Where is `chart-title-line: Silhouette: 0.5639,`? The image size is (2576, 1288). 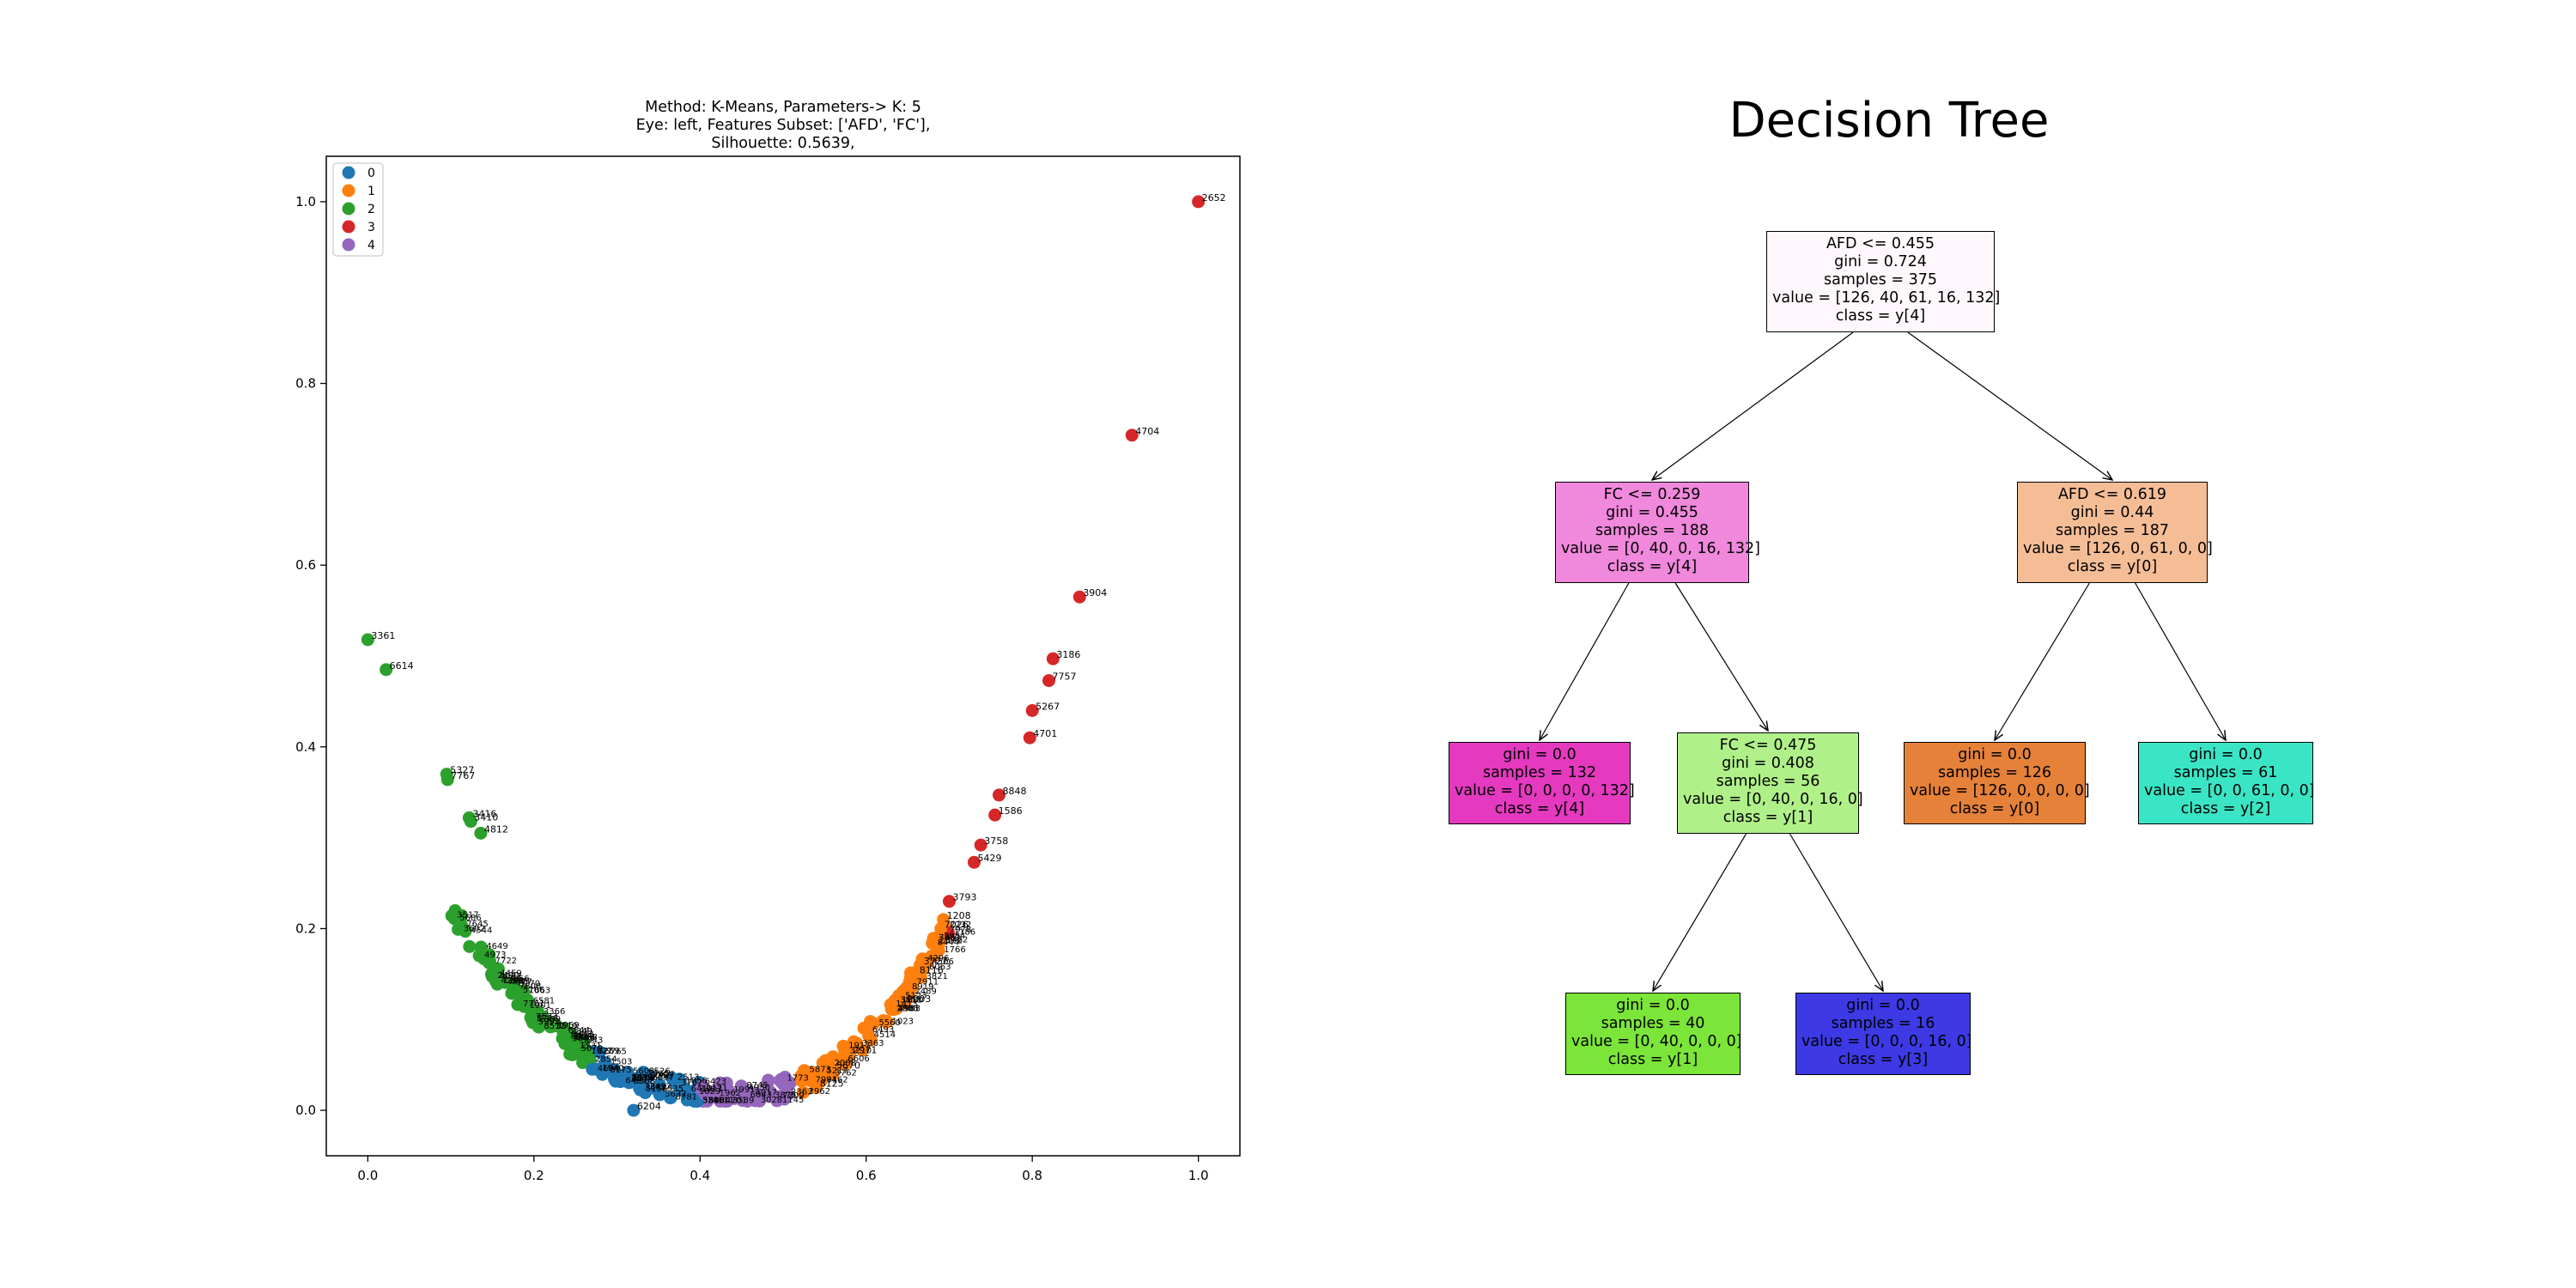
chart-title-line: Silhouette: 0.5639, is located at coordinates (782, 143).